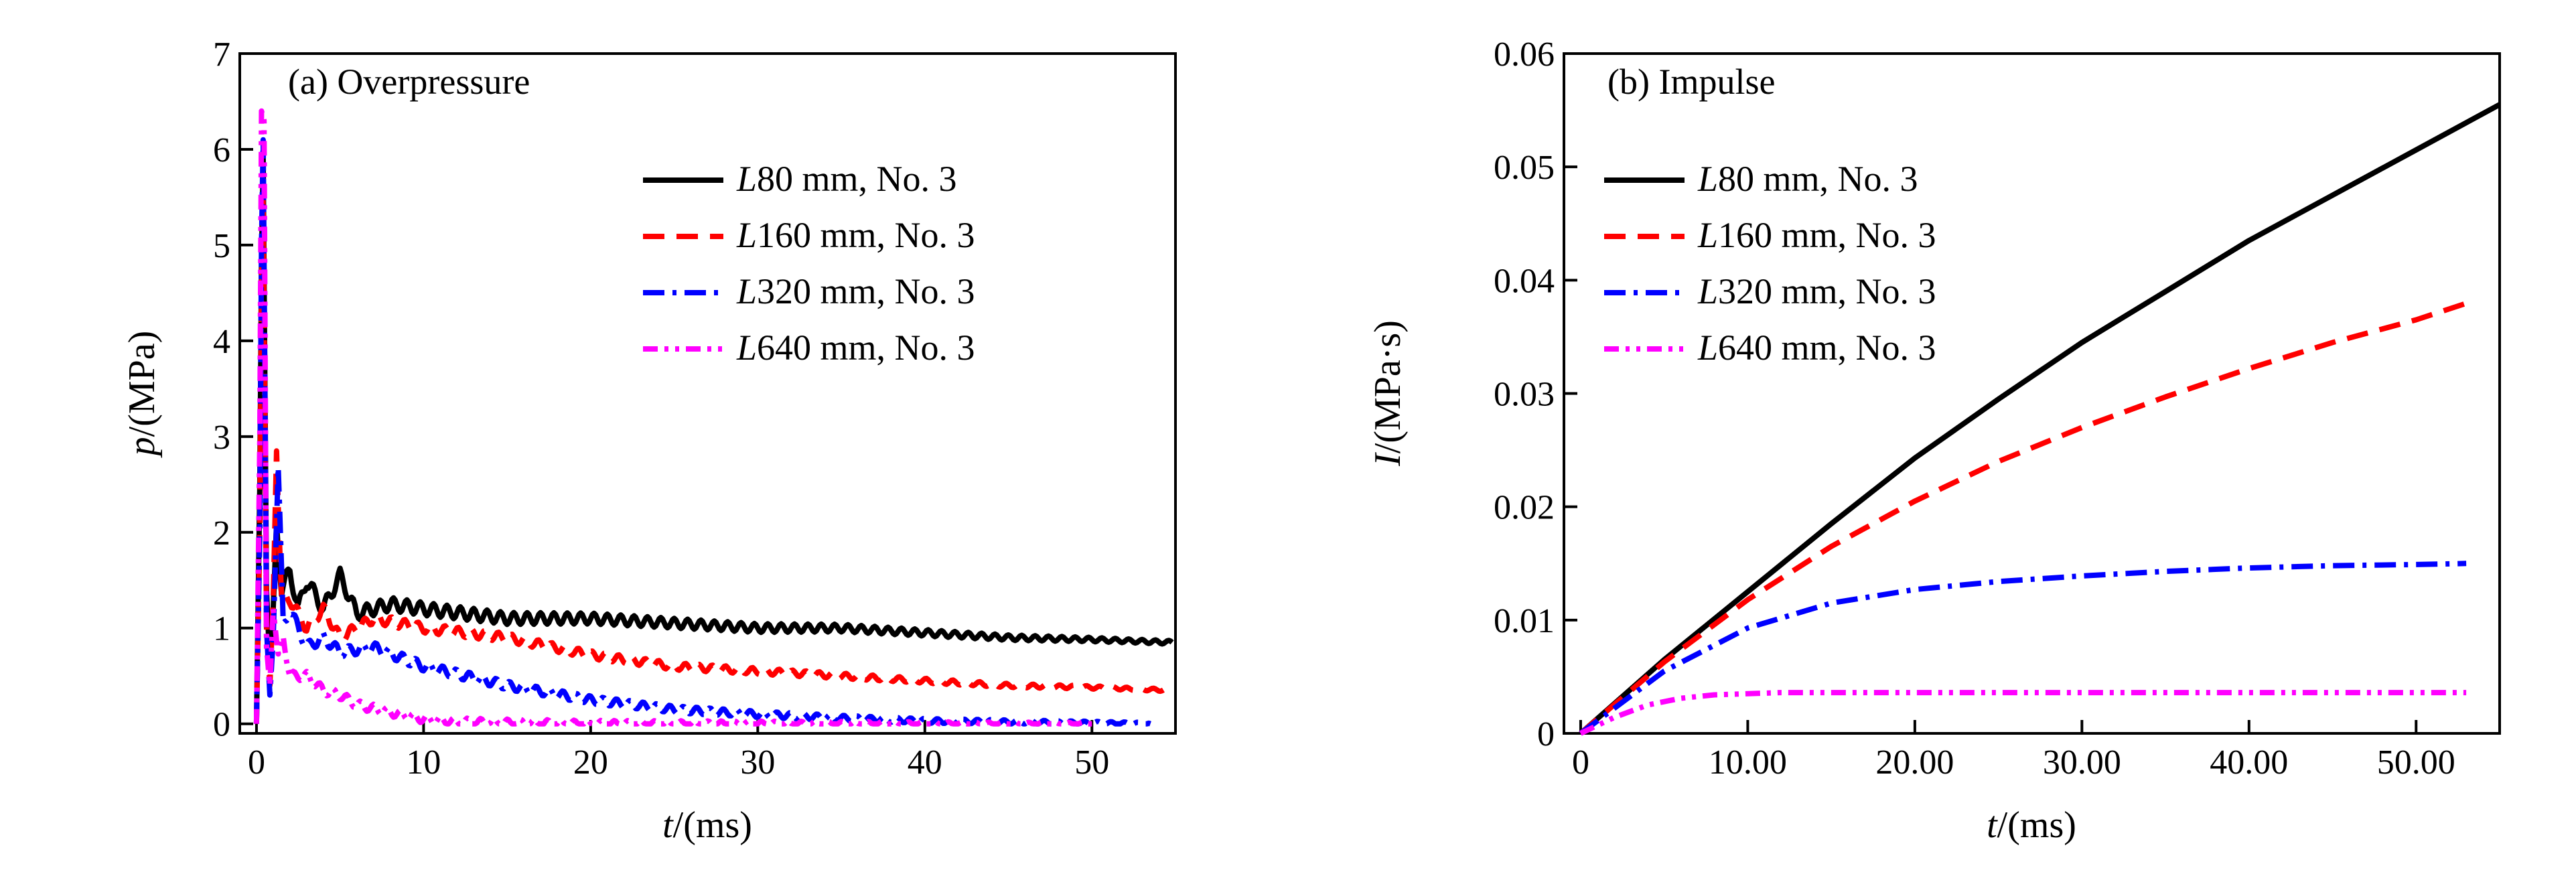  I want to click on overpressure-legend-label: L640 mm, No. 3, so click(855, 348).